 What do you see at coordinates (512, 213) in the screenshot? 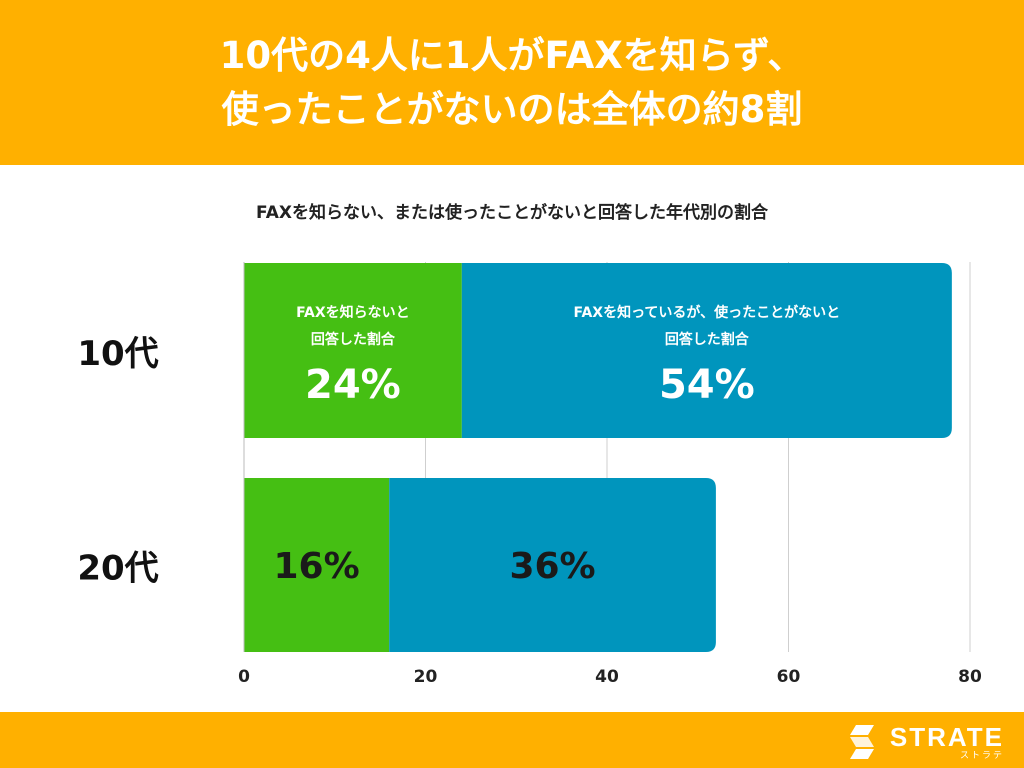
I see `chart-title: FAXを知らない、または使ったことがないと回答した年代別の割合` at bounding box center [512, 213].